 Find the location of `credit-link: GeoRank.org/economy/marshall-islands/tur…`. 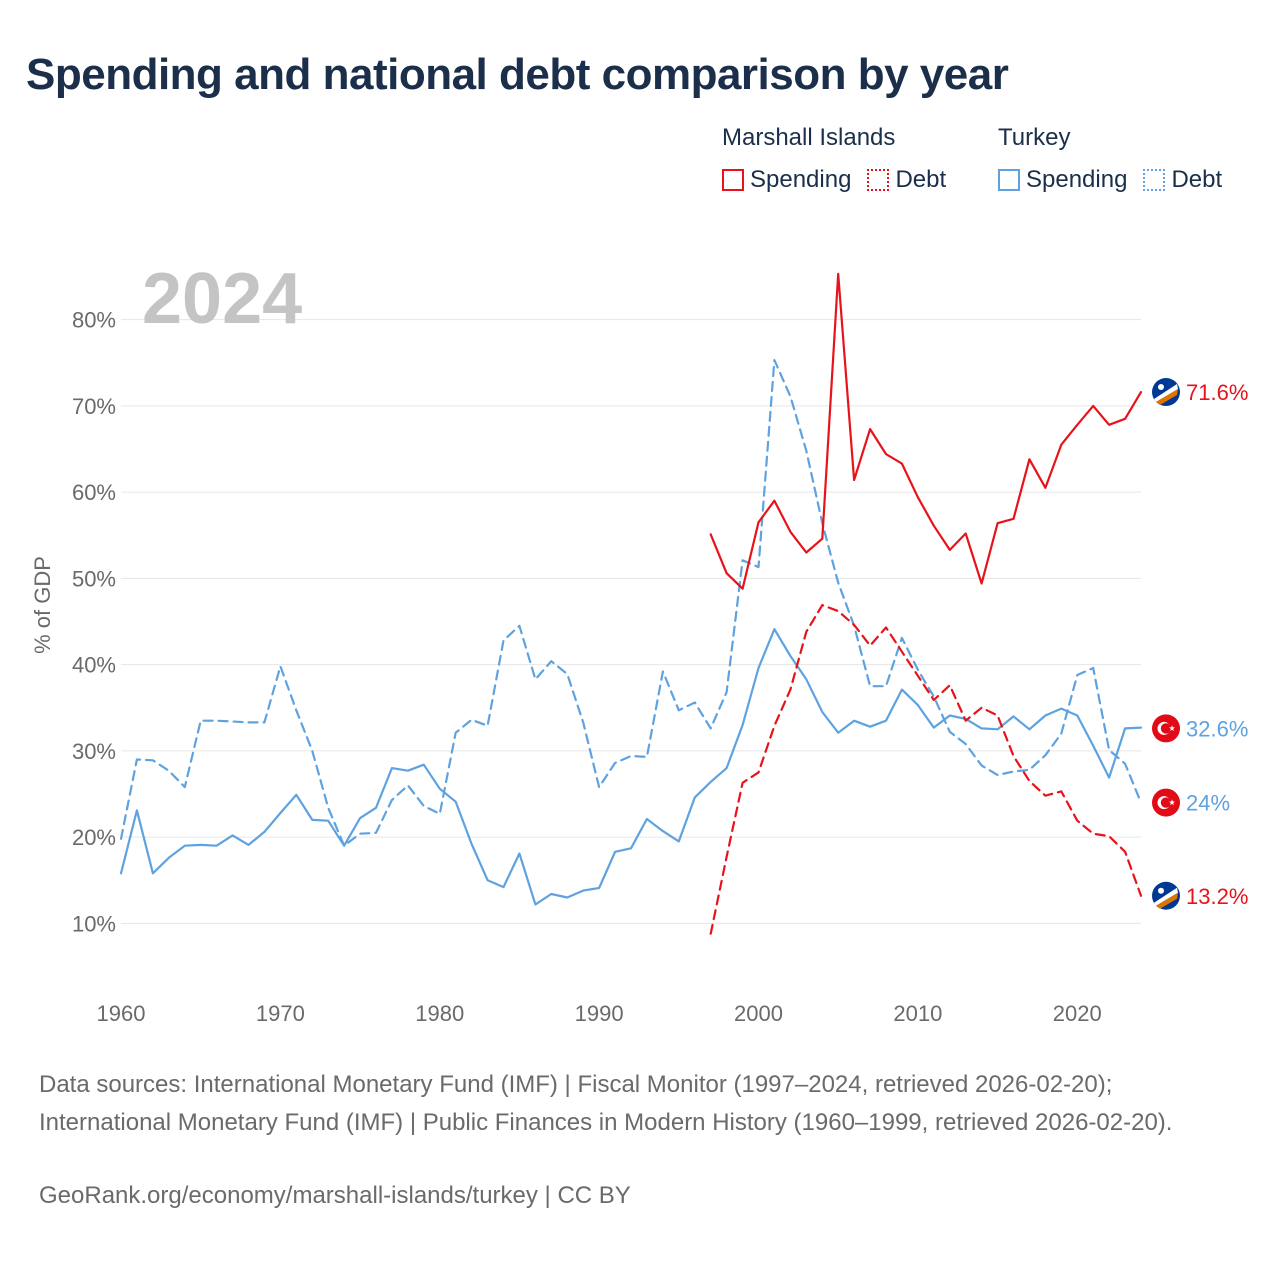

credit-link: GeoRank.org/economy/marshall-islands/tur… is located at coordinates (335, 1195).